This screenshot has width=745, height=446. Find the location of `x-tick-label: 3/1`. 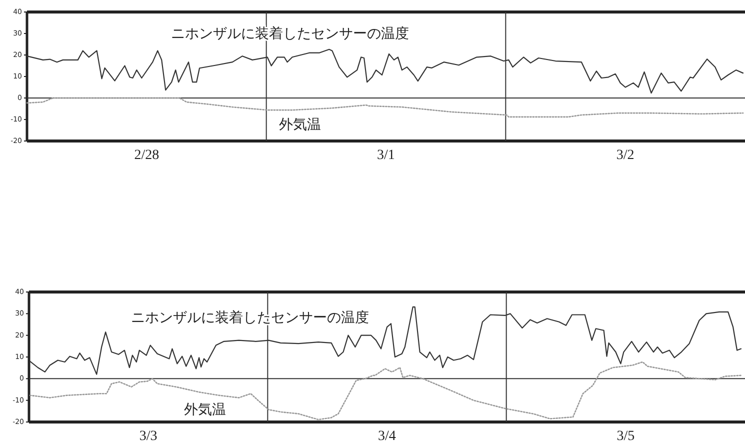

x-tick-label: 3/1 is located at coordinates (386, 155).